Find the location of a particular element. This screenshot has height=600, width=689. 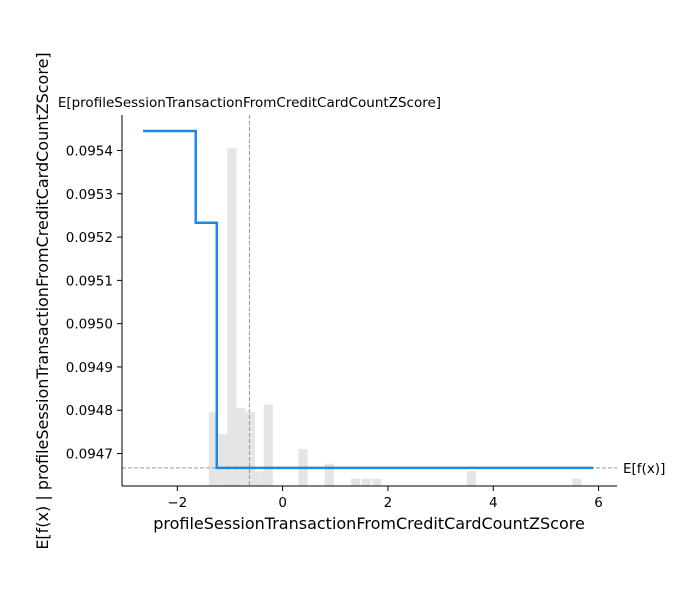

y-tick-label: 0.0947 is located at coordinates (89, 455).